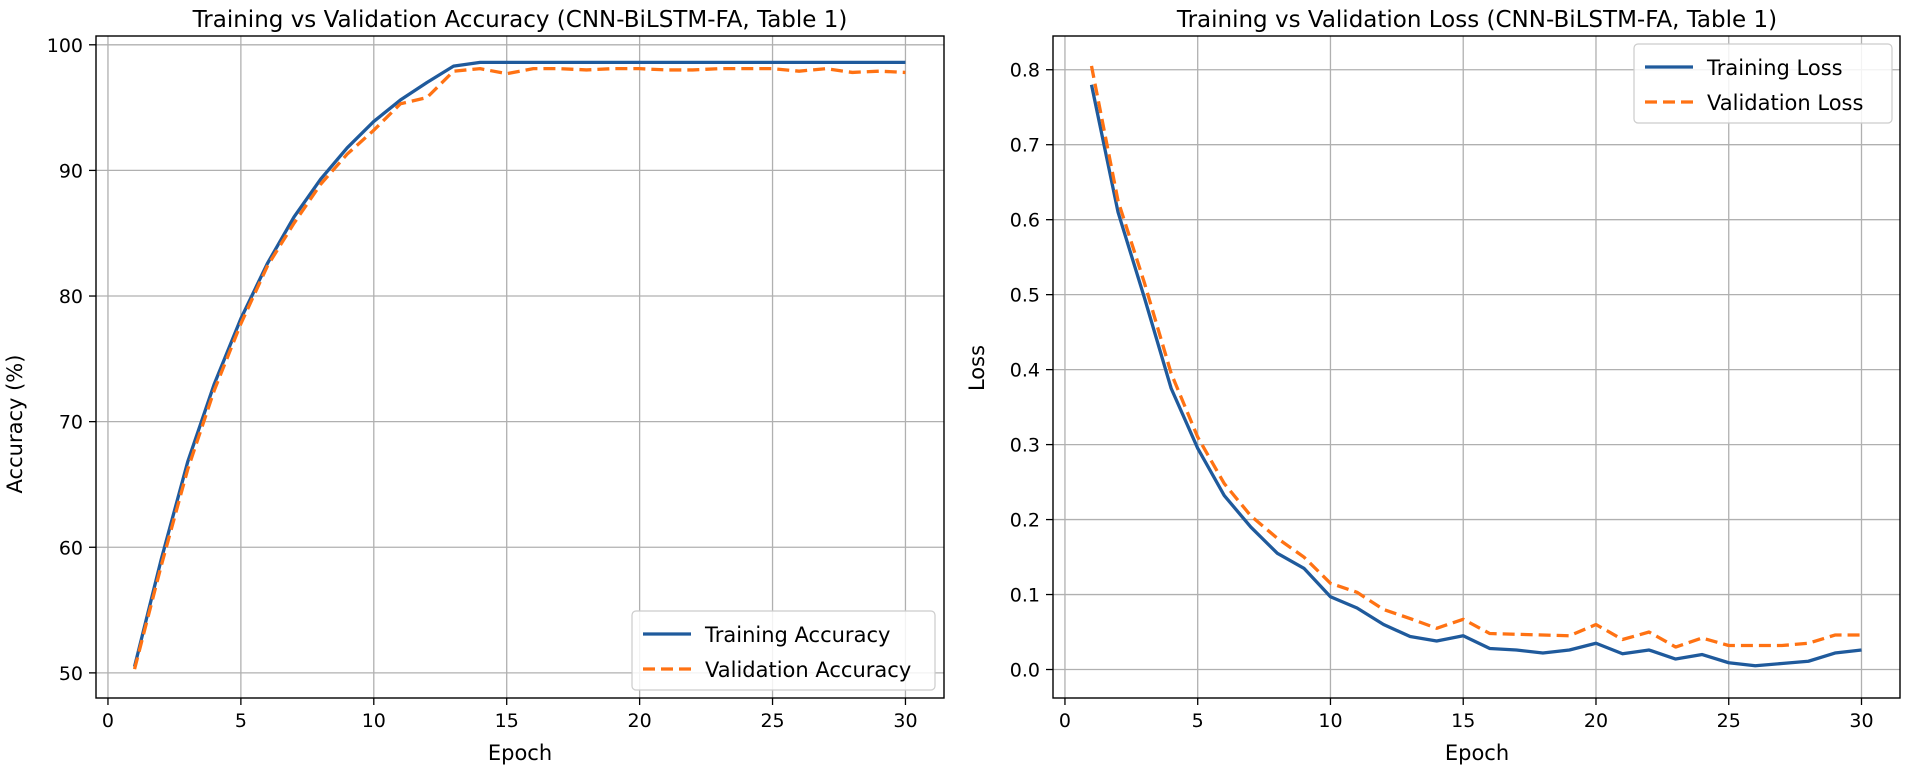  What do you see at coordinates (1025, 671) in the screenshot?
I see `loss-ytick-label-0: 0.0` at bounding box center [1025, 671].